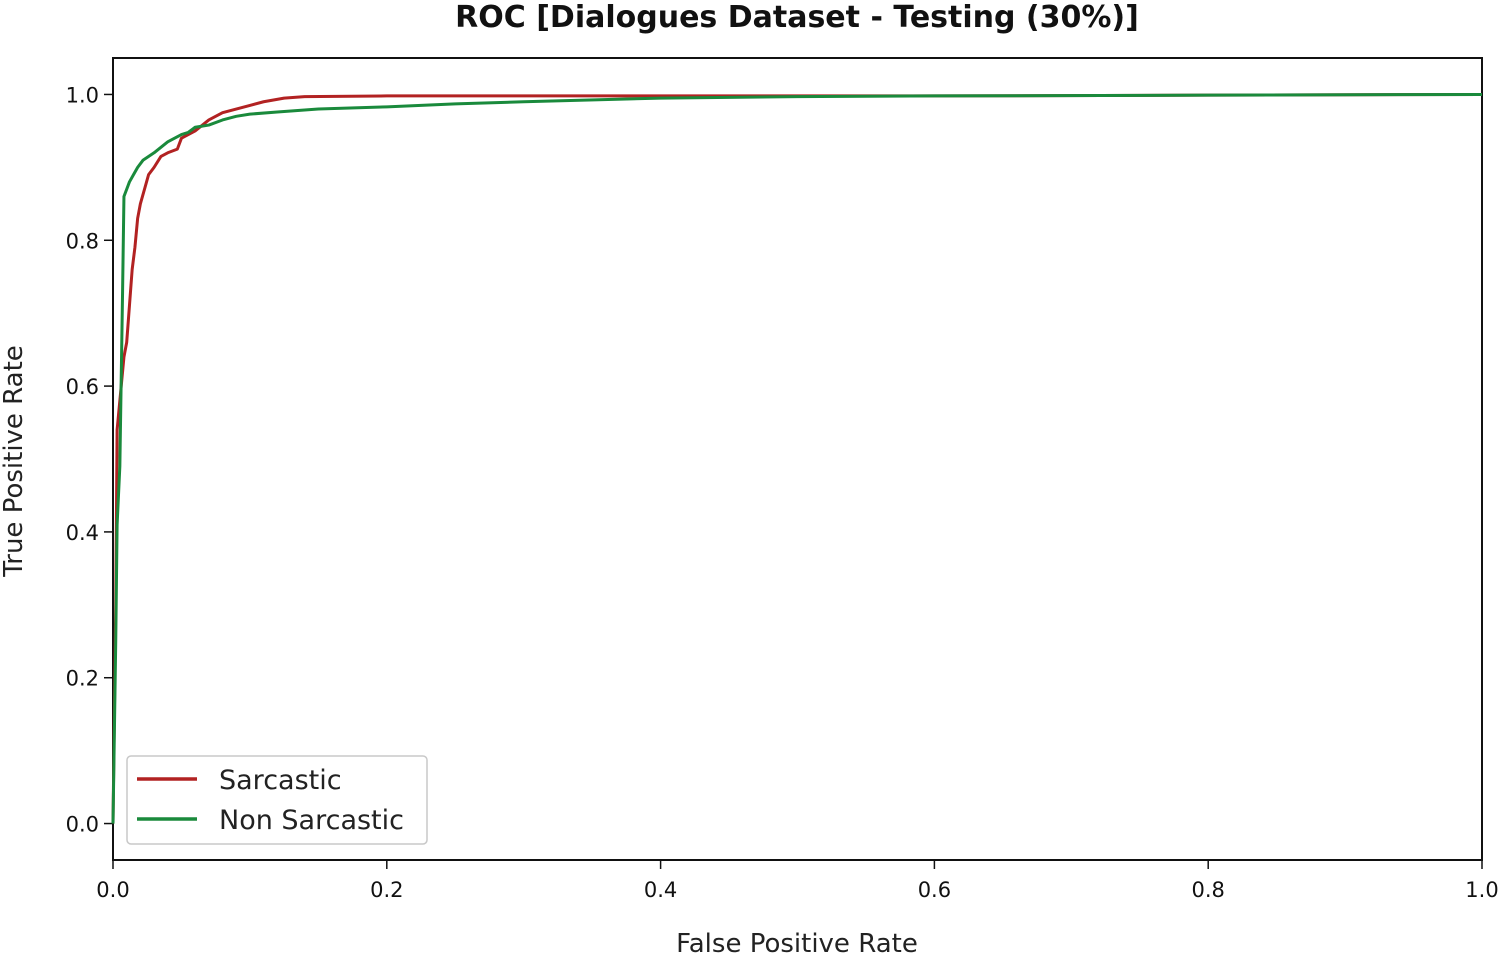  What do you see at coordinates (82, 533) in the screenshot?
I see `y-tick-label: 0.4` at bounding box center [82, 533].